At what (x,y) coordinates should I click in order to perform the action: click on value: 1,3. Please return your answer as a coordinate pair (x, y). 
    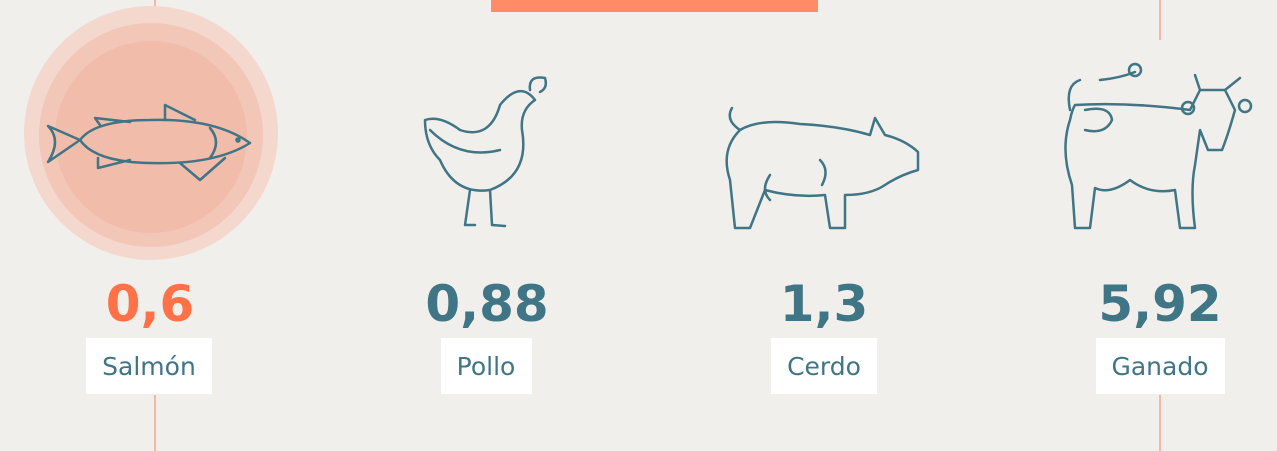
    Looking at the image, I should click on (824, 304).